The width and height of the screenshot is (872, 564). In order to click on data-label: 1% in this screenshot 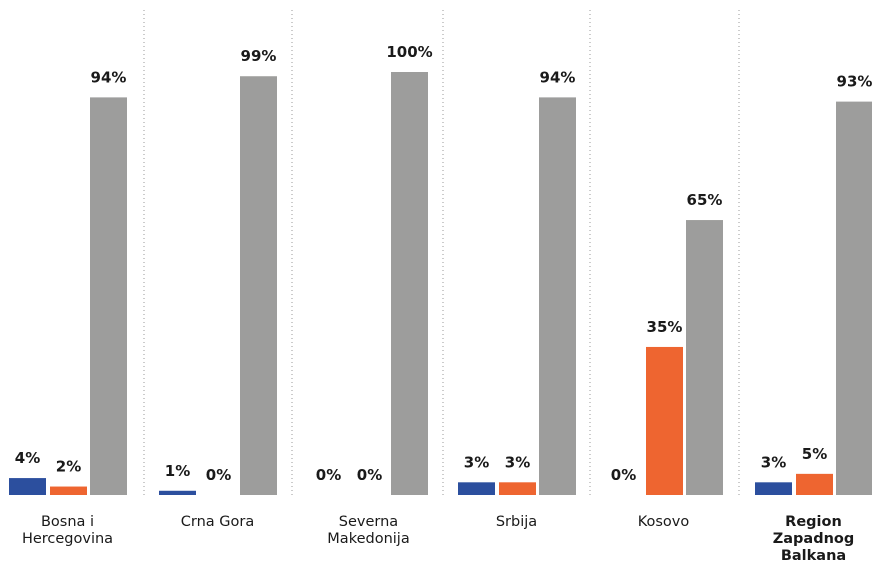, I will do `click(177, 471)`.